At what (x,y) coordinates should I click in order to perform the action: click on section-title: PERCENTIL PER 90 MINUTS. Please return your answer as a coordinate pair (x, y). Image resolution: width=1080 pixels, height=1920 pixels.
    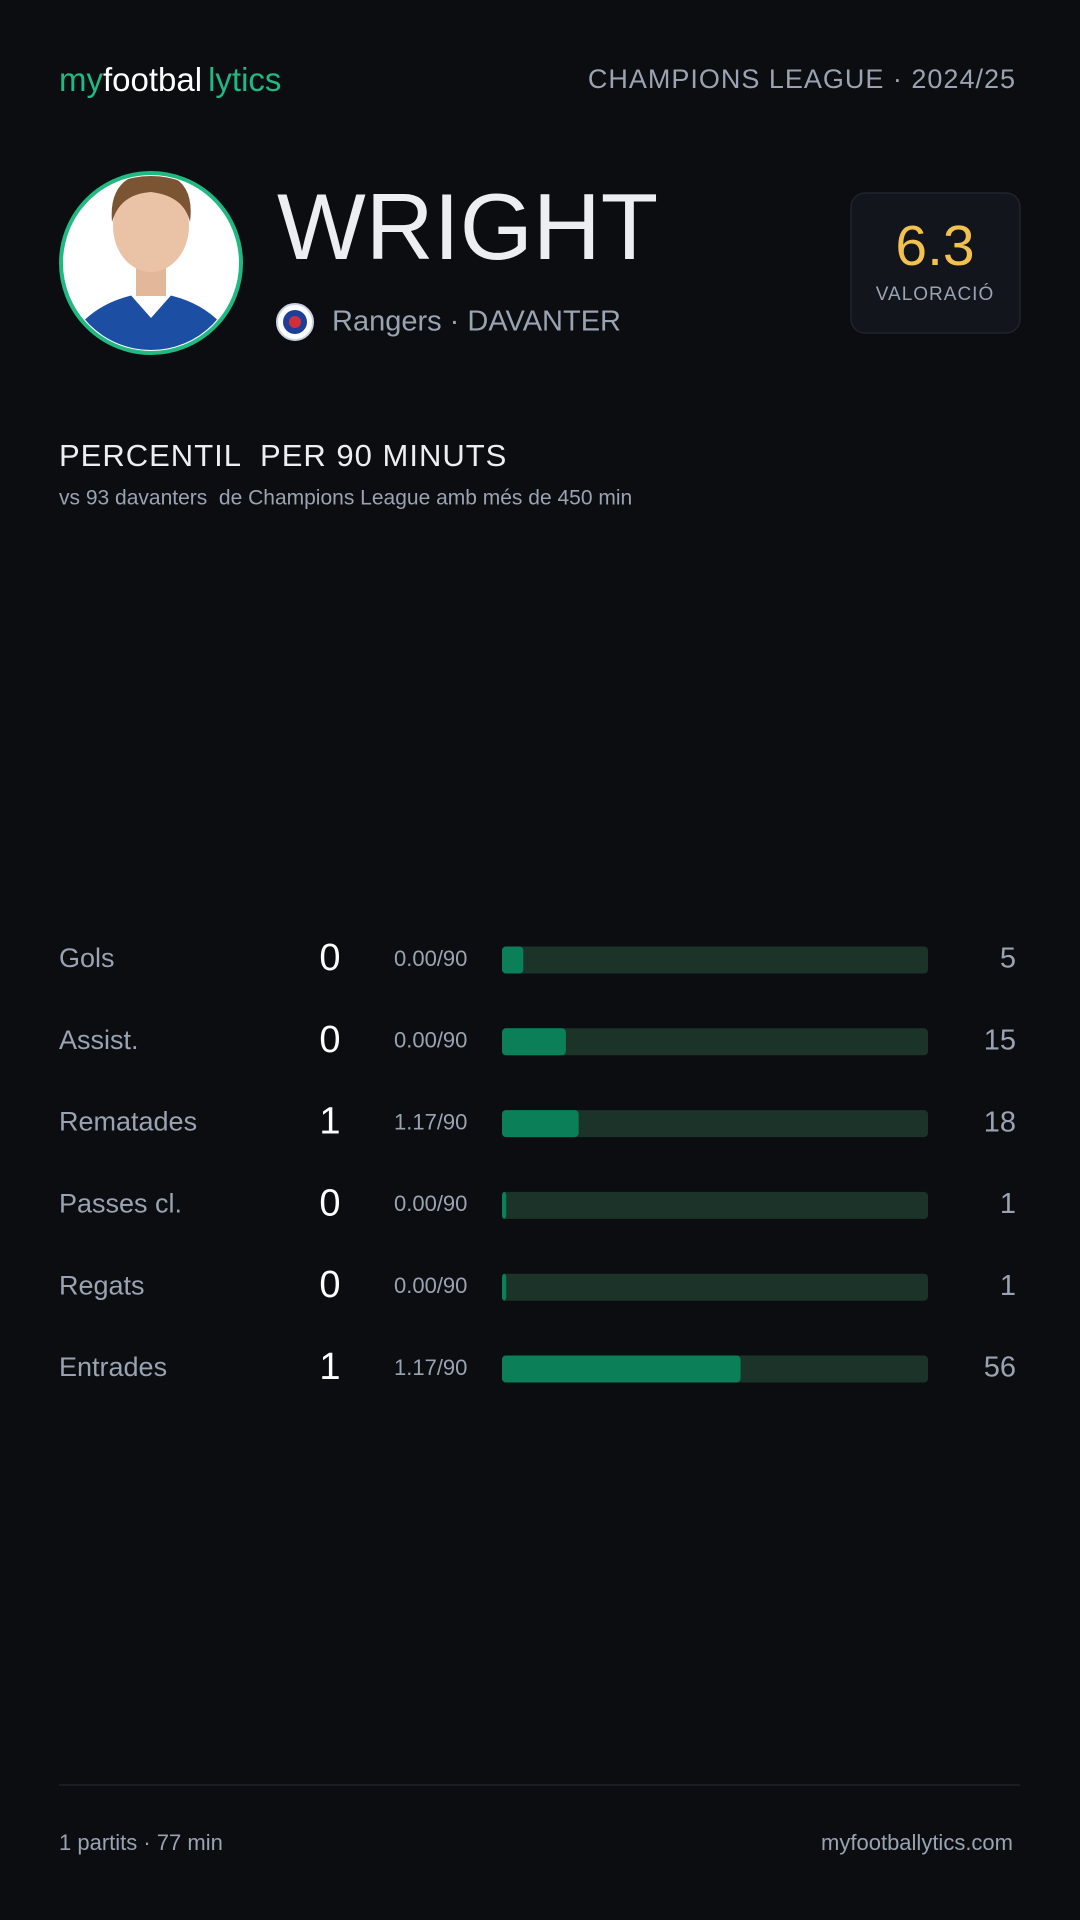
    Looking at the image, I should click on (283, 455).